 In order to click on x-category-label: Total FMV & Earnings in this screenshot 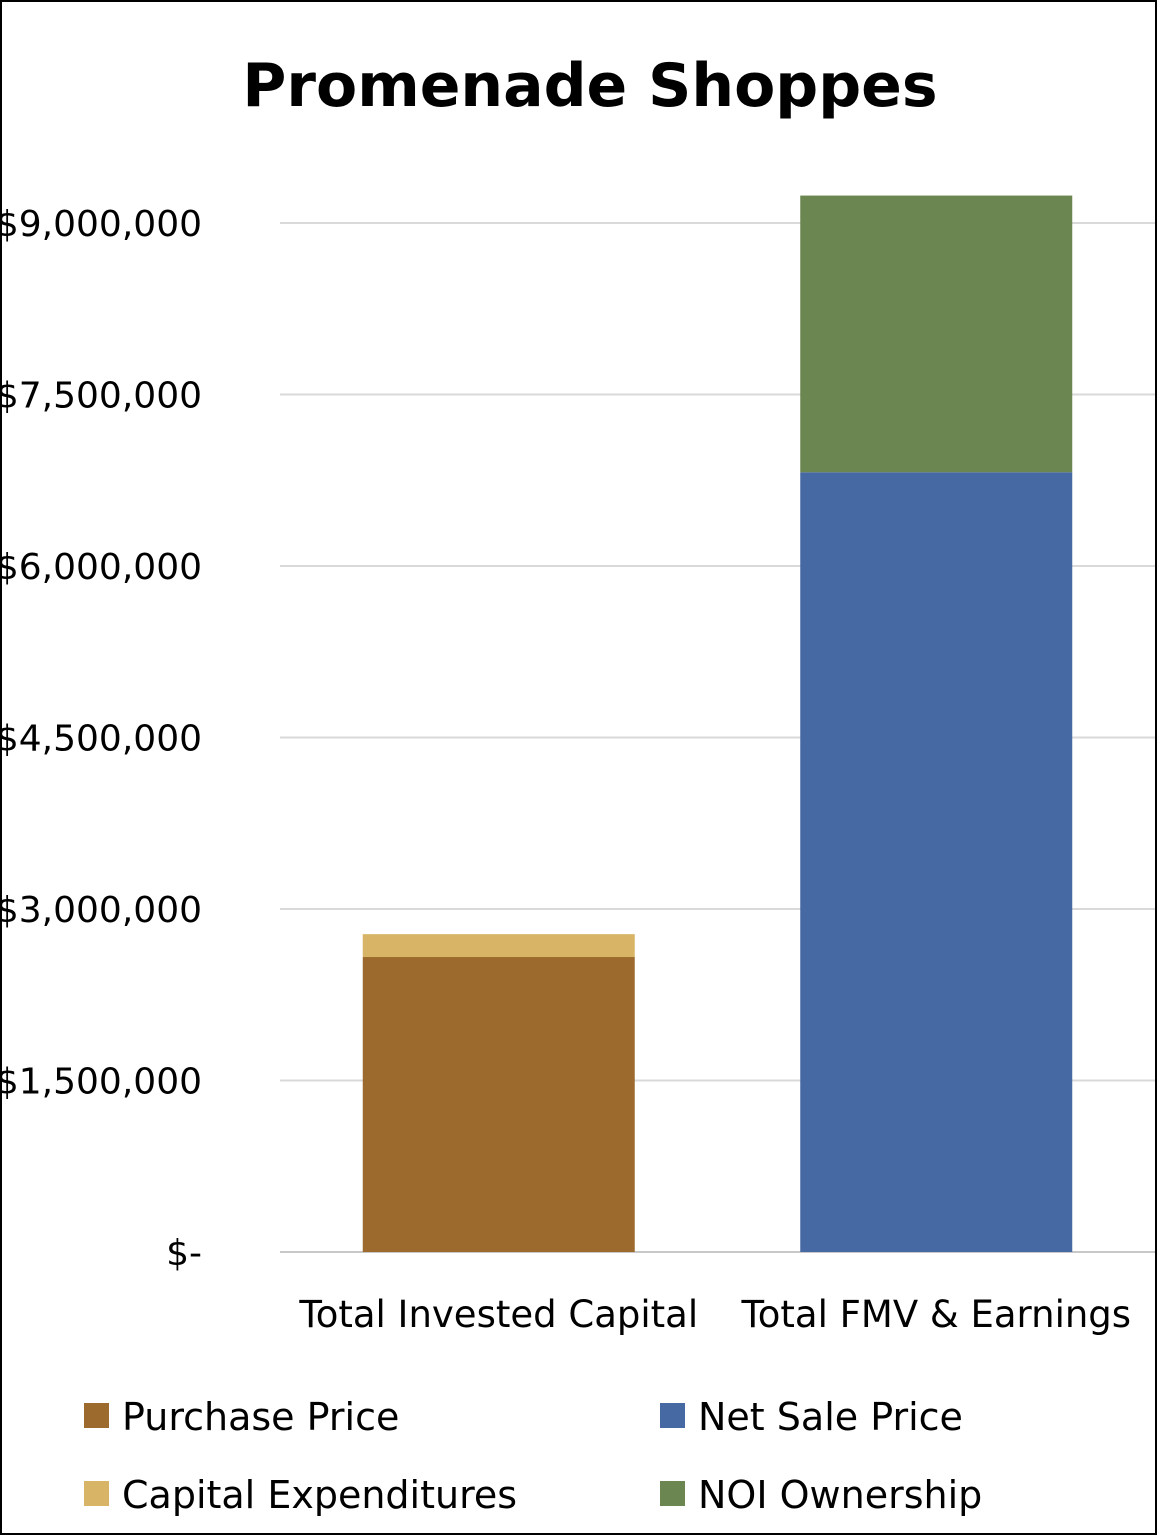, I will do `click(935, 1314)`.